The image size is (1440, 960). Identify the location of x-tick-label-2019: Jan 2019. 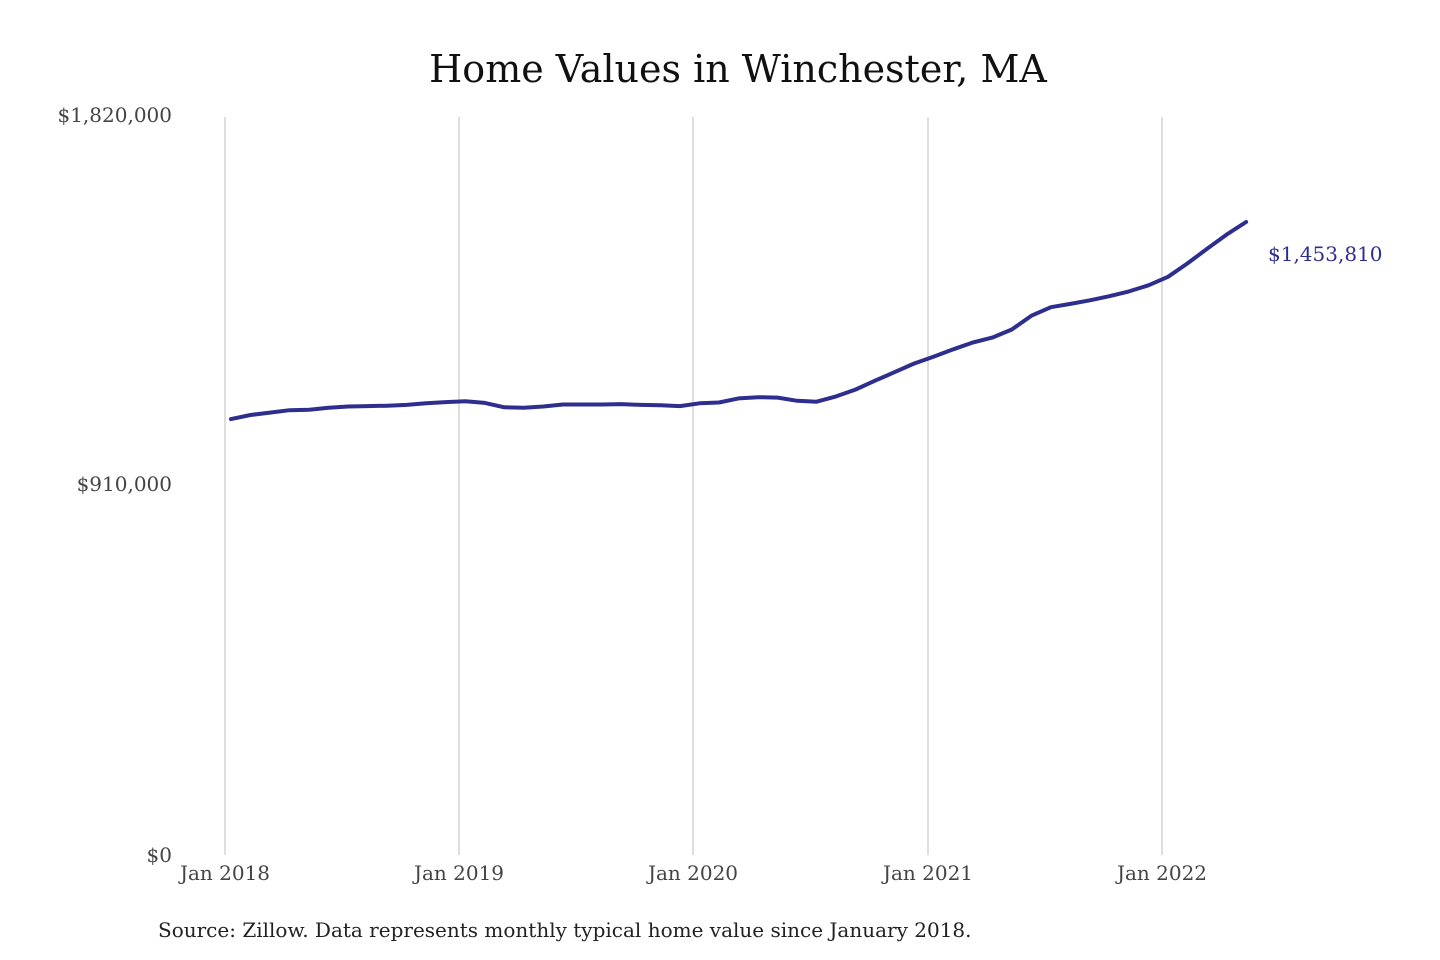
(458, 873).